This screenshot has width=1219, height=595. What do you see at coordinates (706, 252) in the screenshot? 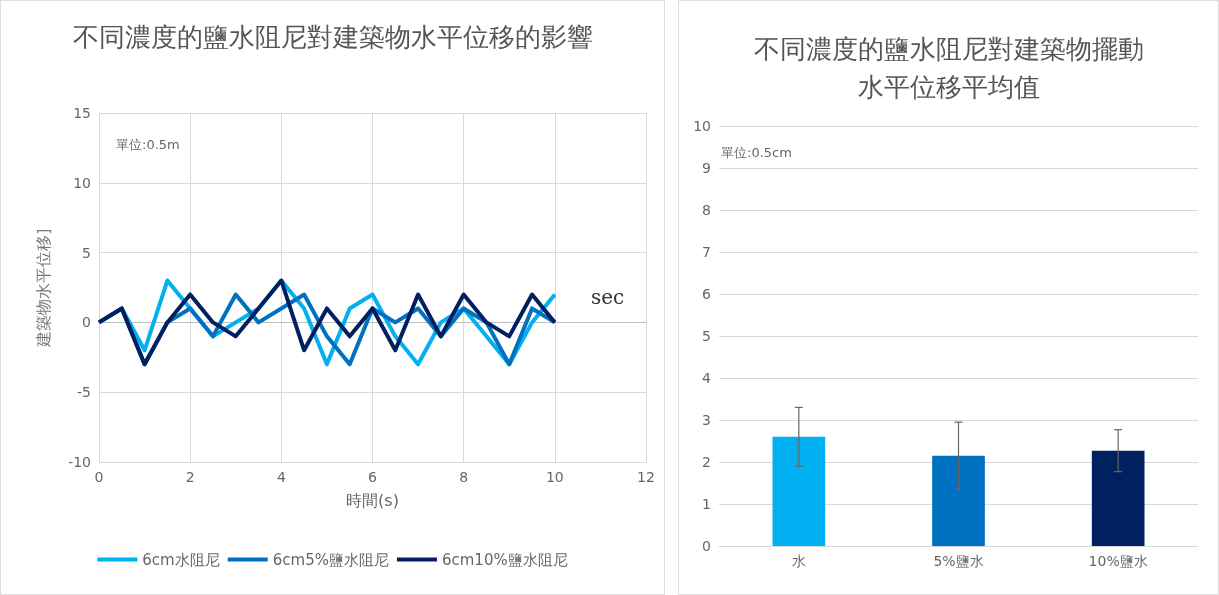
I see `y-tick-label: 7` at bounding box center [706, 252].